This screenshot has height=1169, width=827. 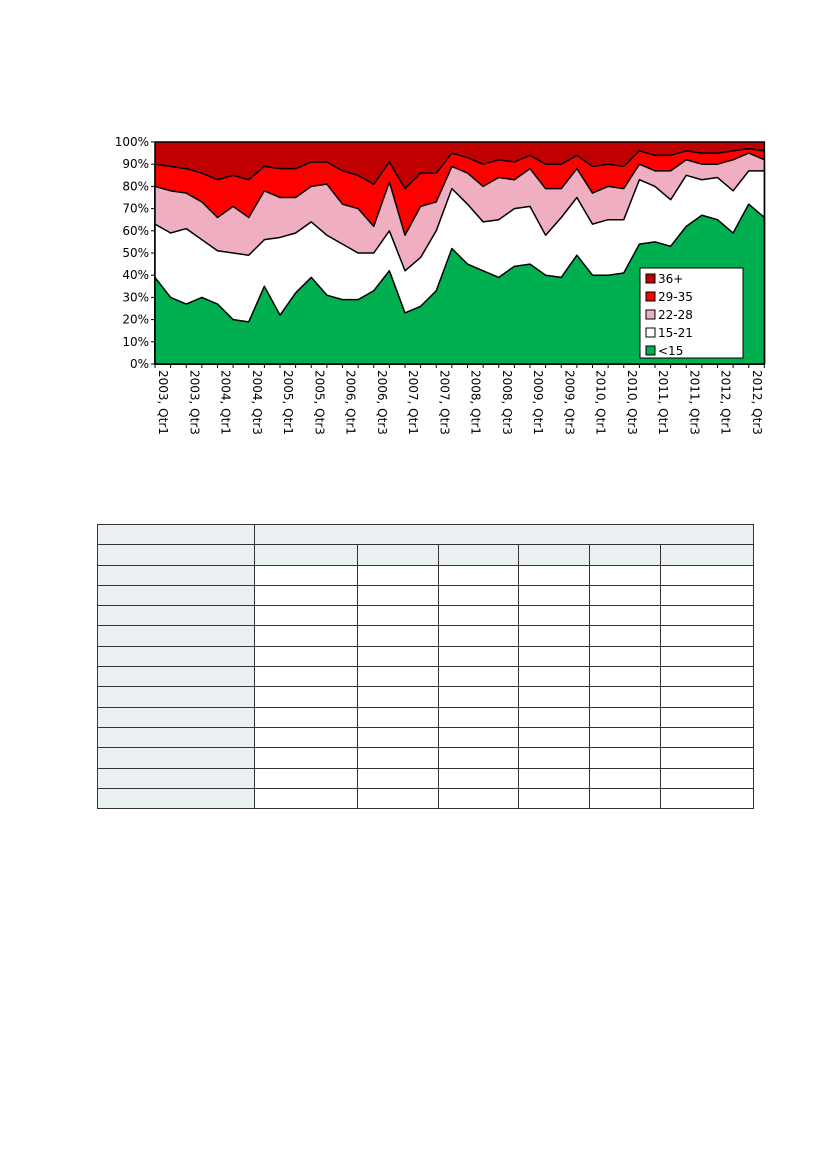 I want to click on legend-label: 29-35, so click(x=675, y=297).